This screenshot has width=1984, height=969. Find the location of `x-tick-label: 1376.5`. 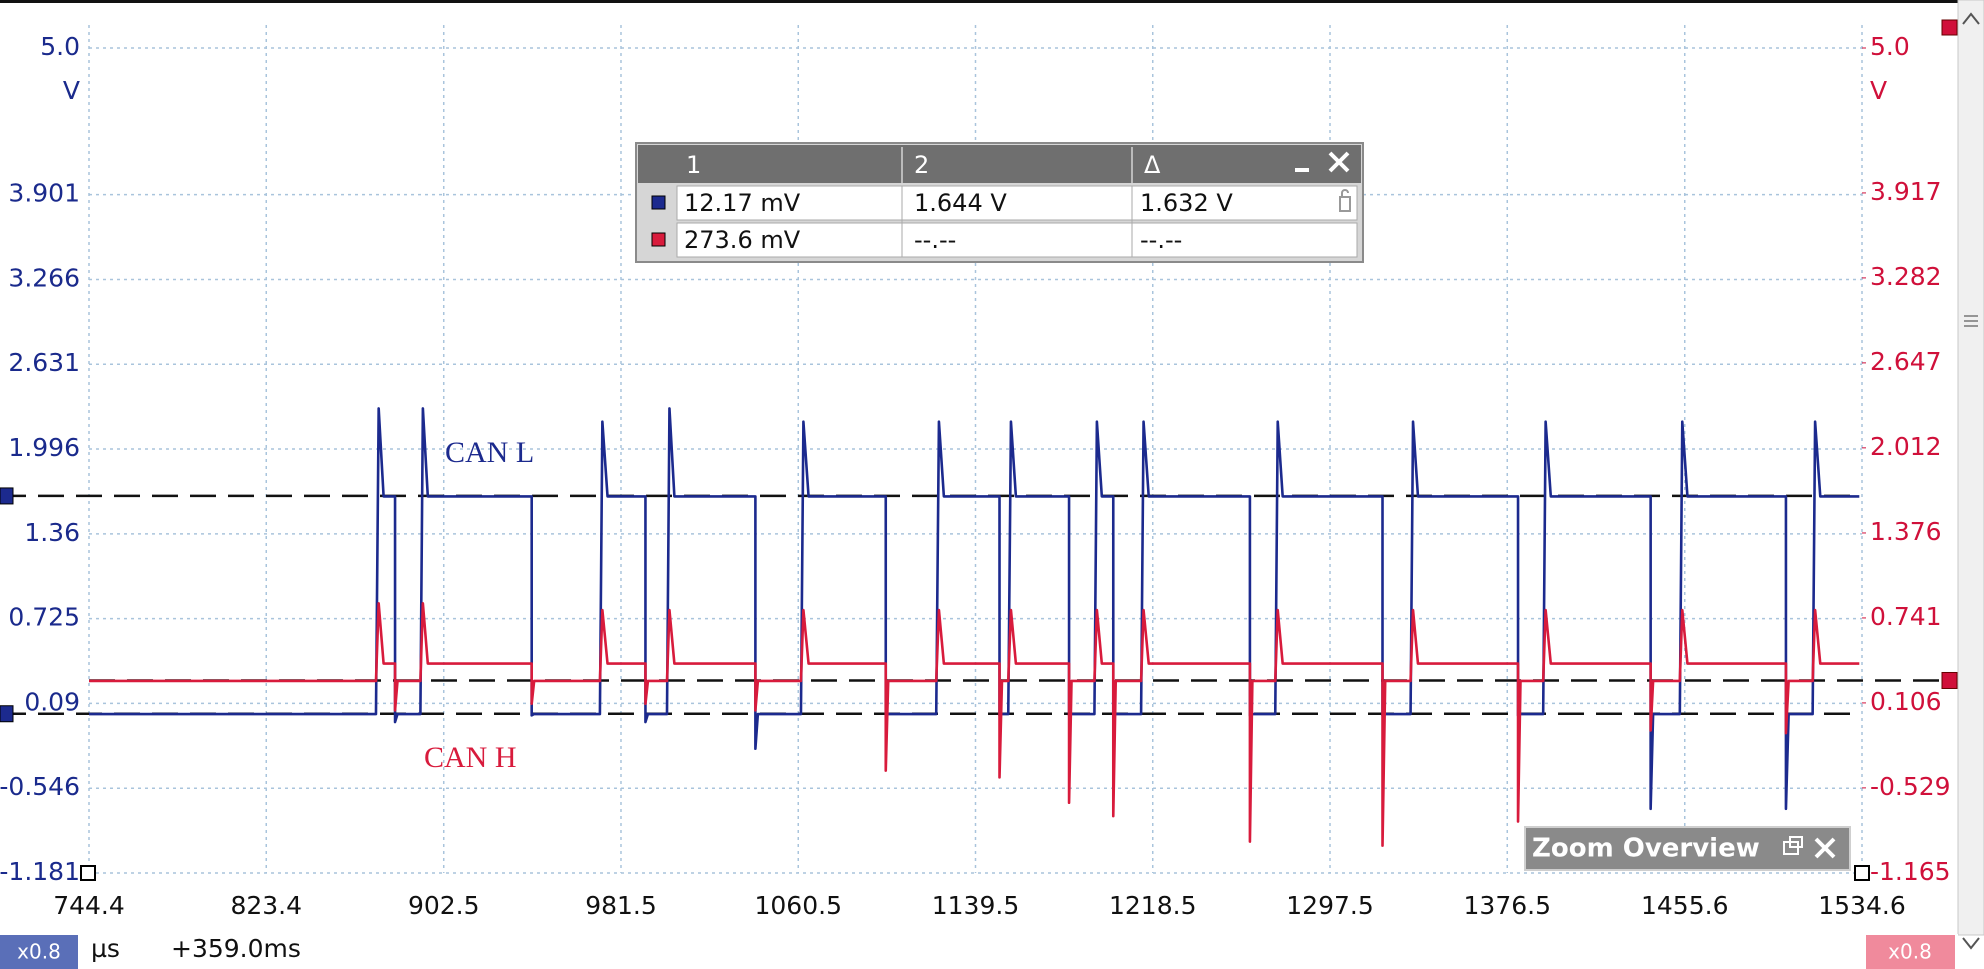

x-tick-label: 1376.5 is located at coordinates (1507, 905).